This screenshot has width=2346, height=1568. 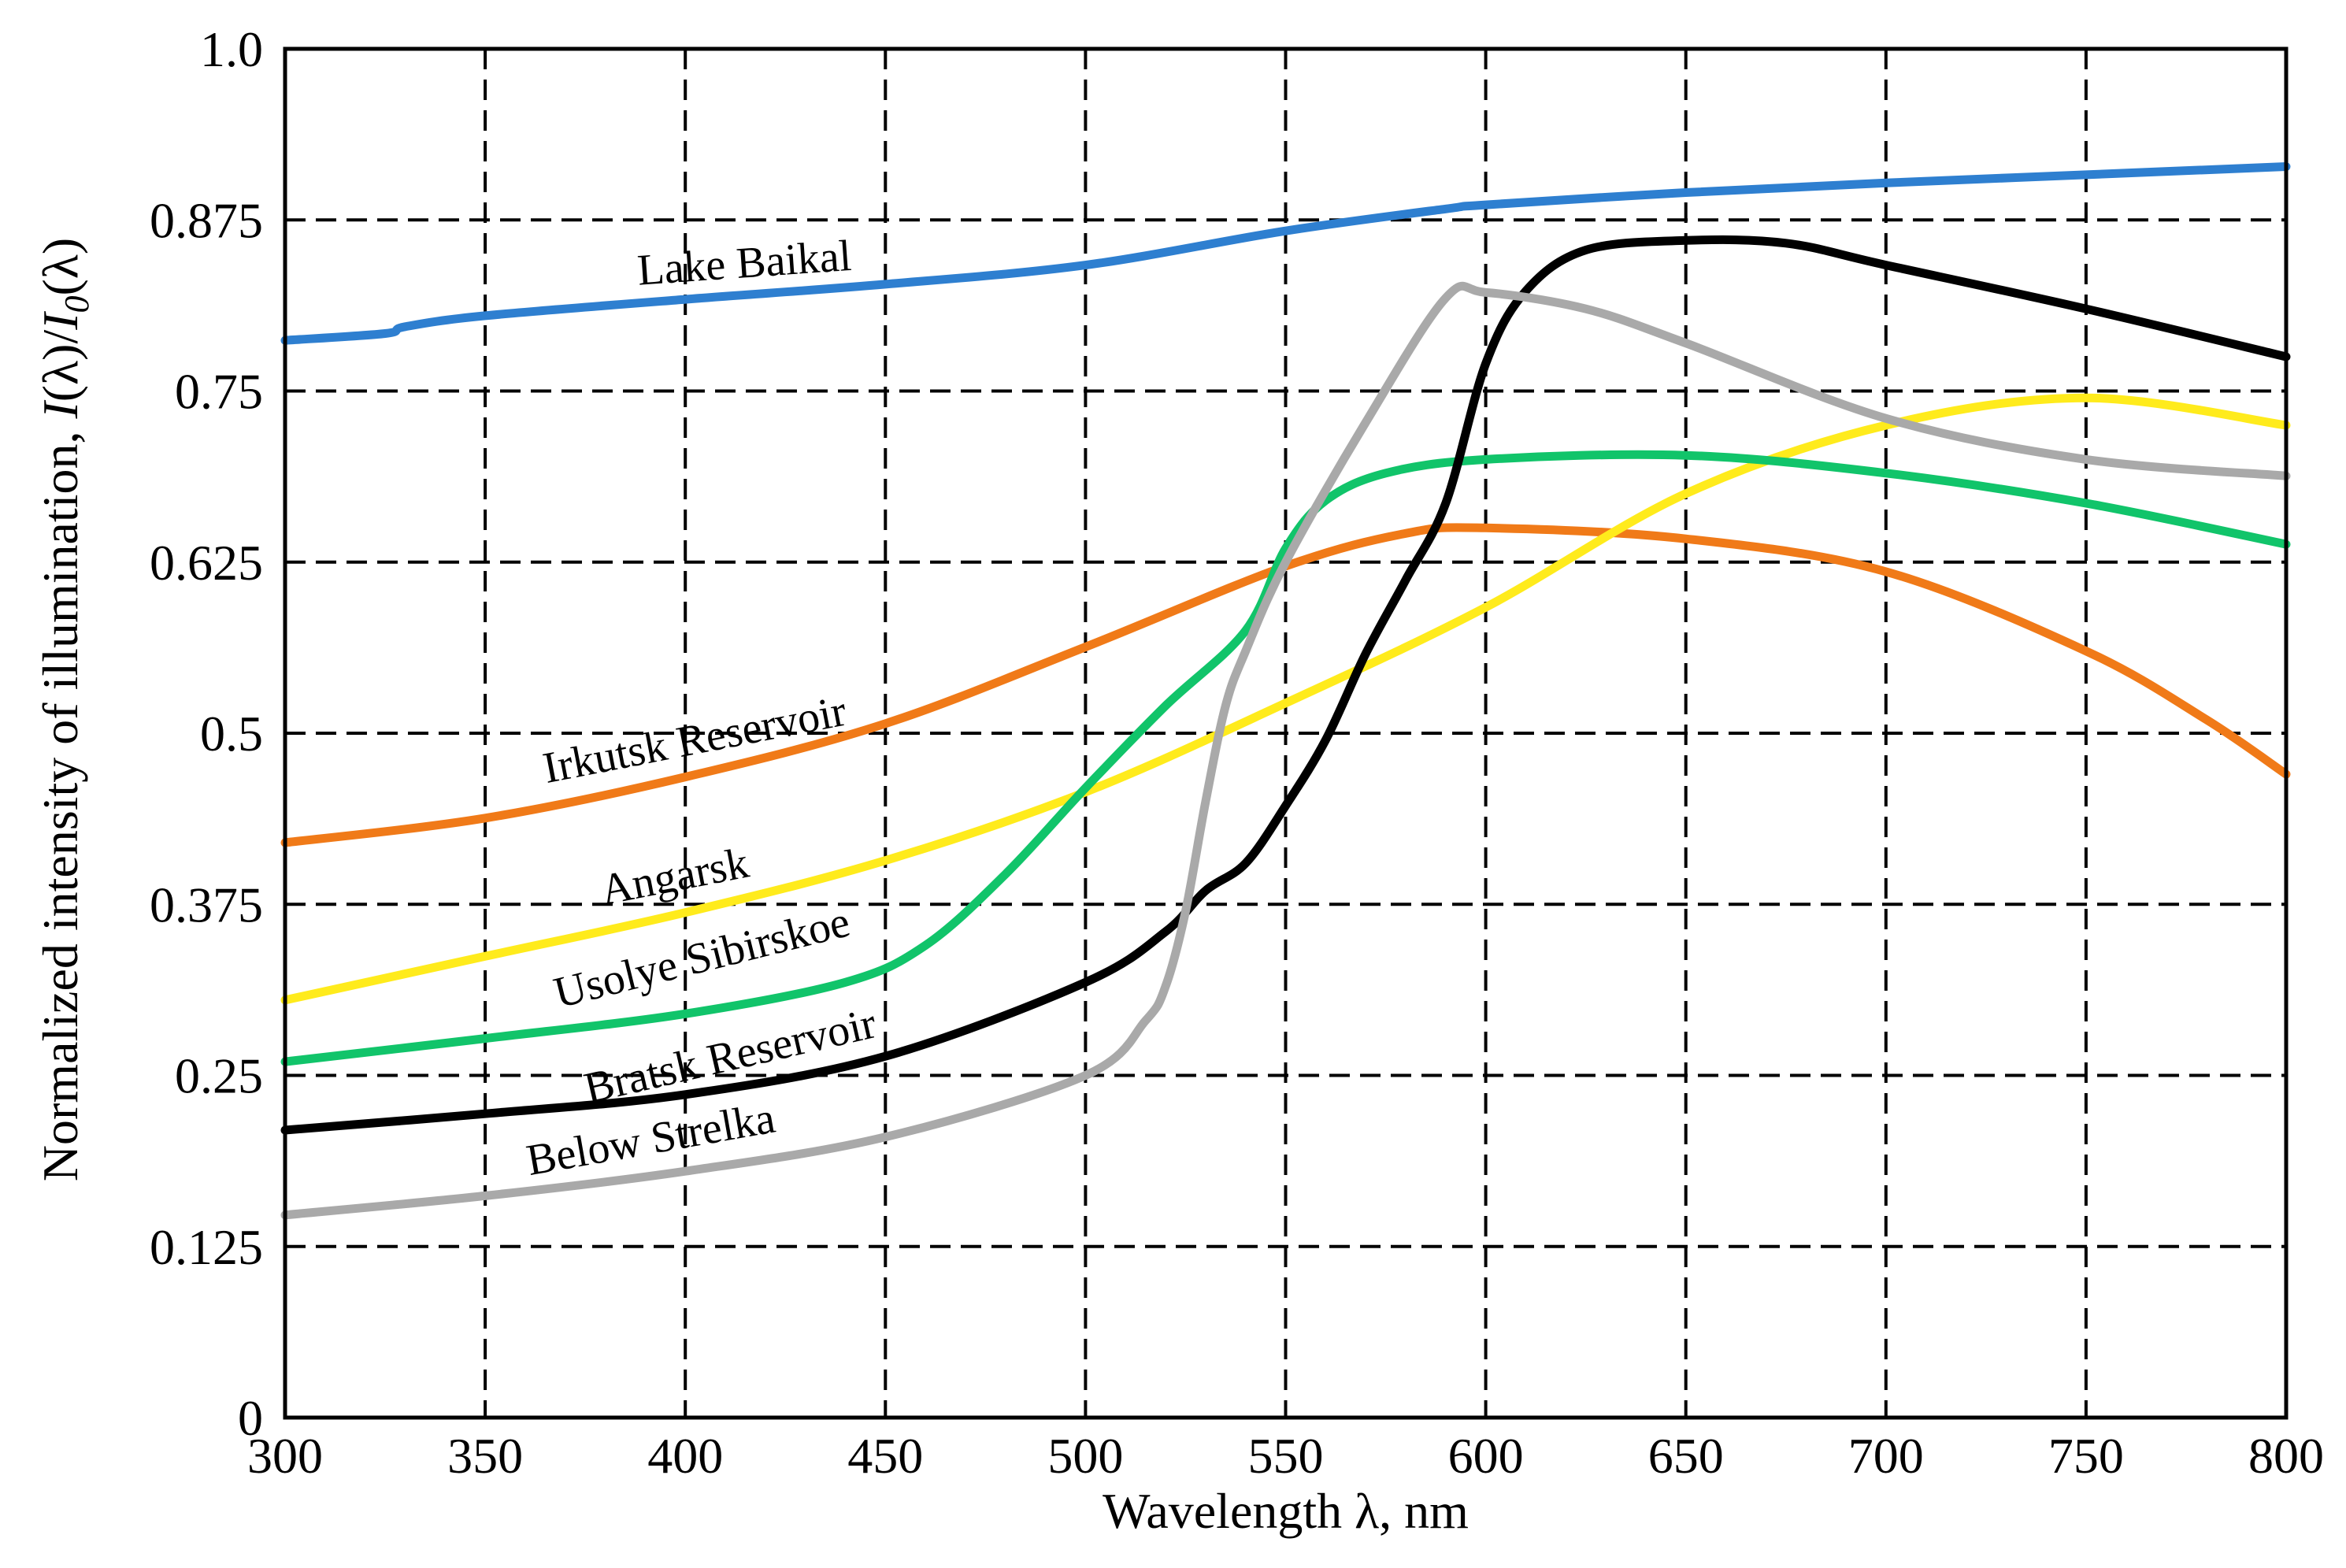 I want to click on x-tick-label: 350, so click(x=485, y=1456).